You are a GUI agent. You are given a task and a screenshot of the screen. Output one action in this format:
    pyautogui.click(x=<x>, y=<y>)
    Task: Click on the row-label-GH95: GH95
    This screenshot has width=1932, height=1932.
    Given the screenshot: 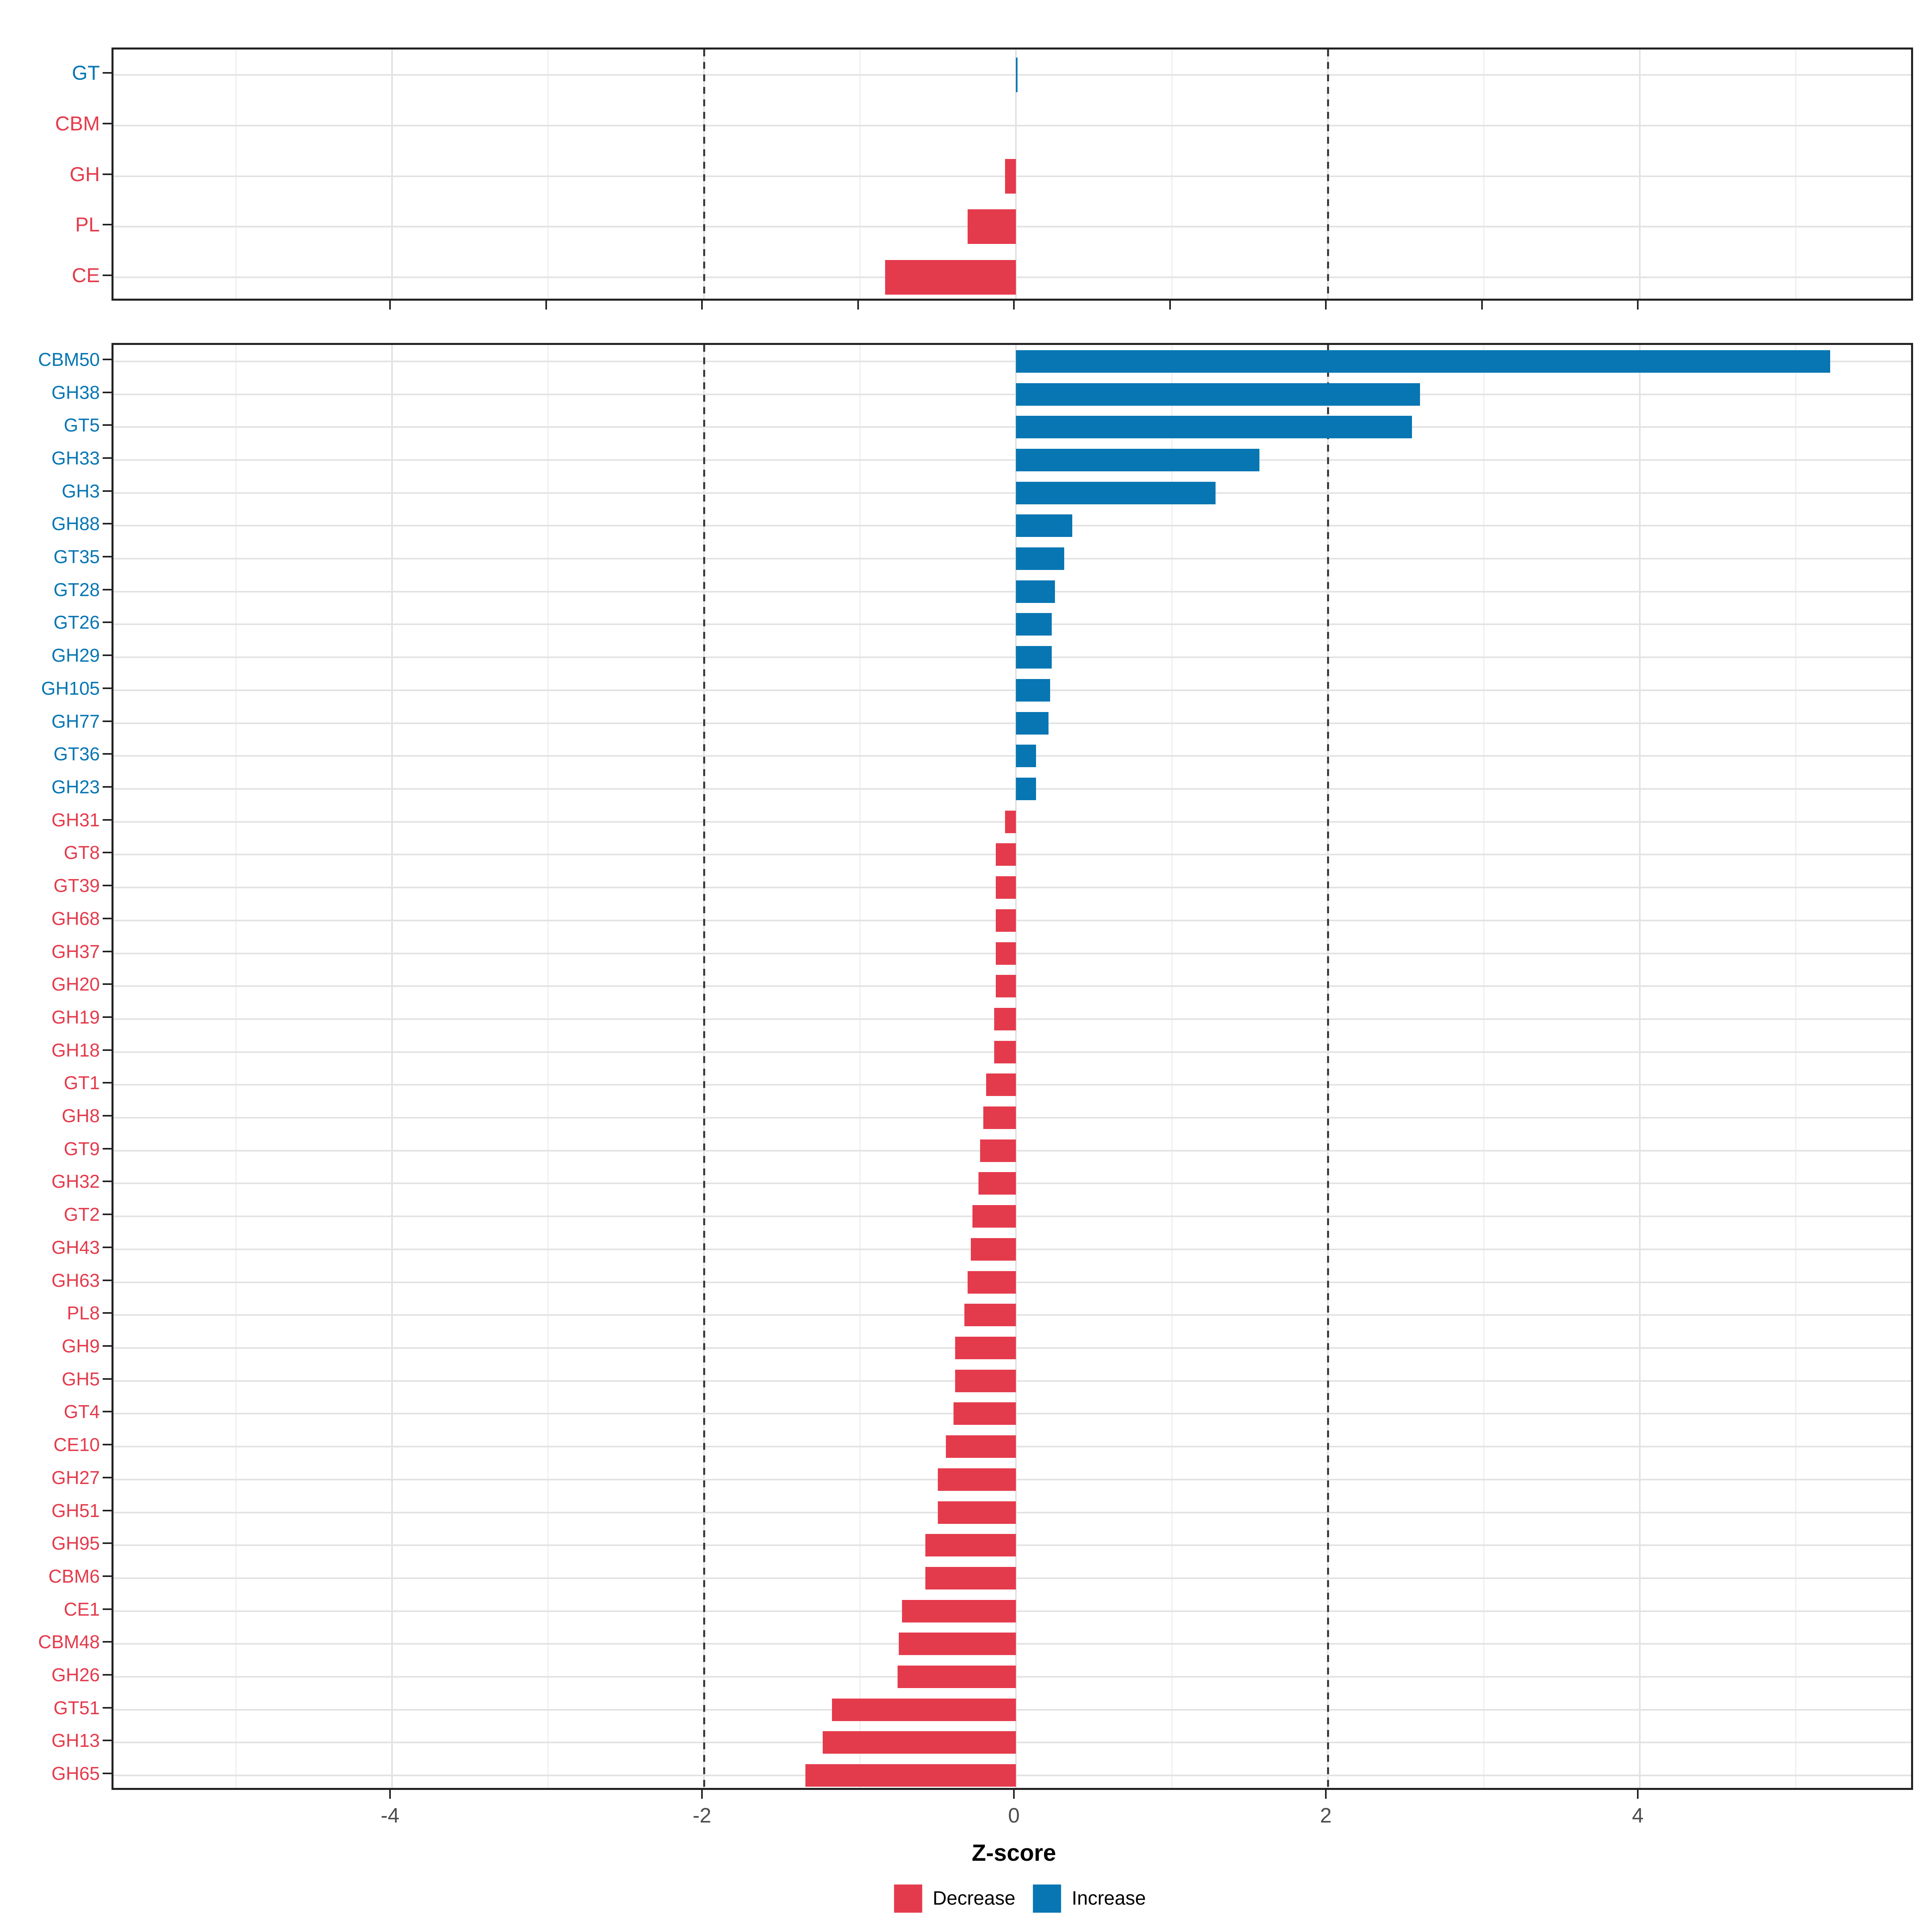 What is the action you would take?
    pyautogui.click(x=75, y=1543)
    